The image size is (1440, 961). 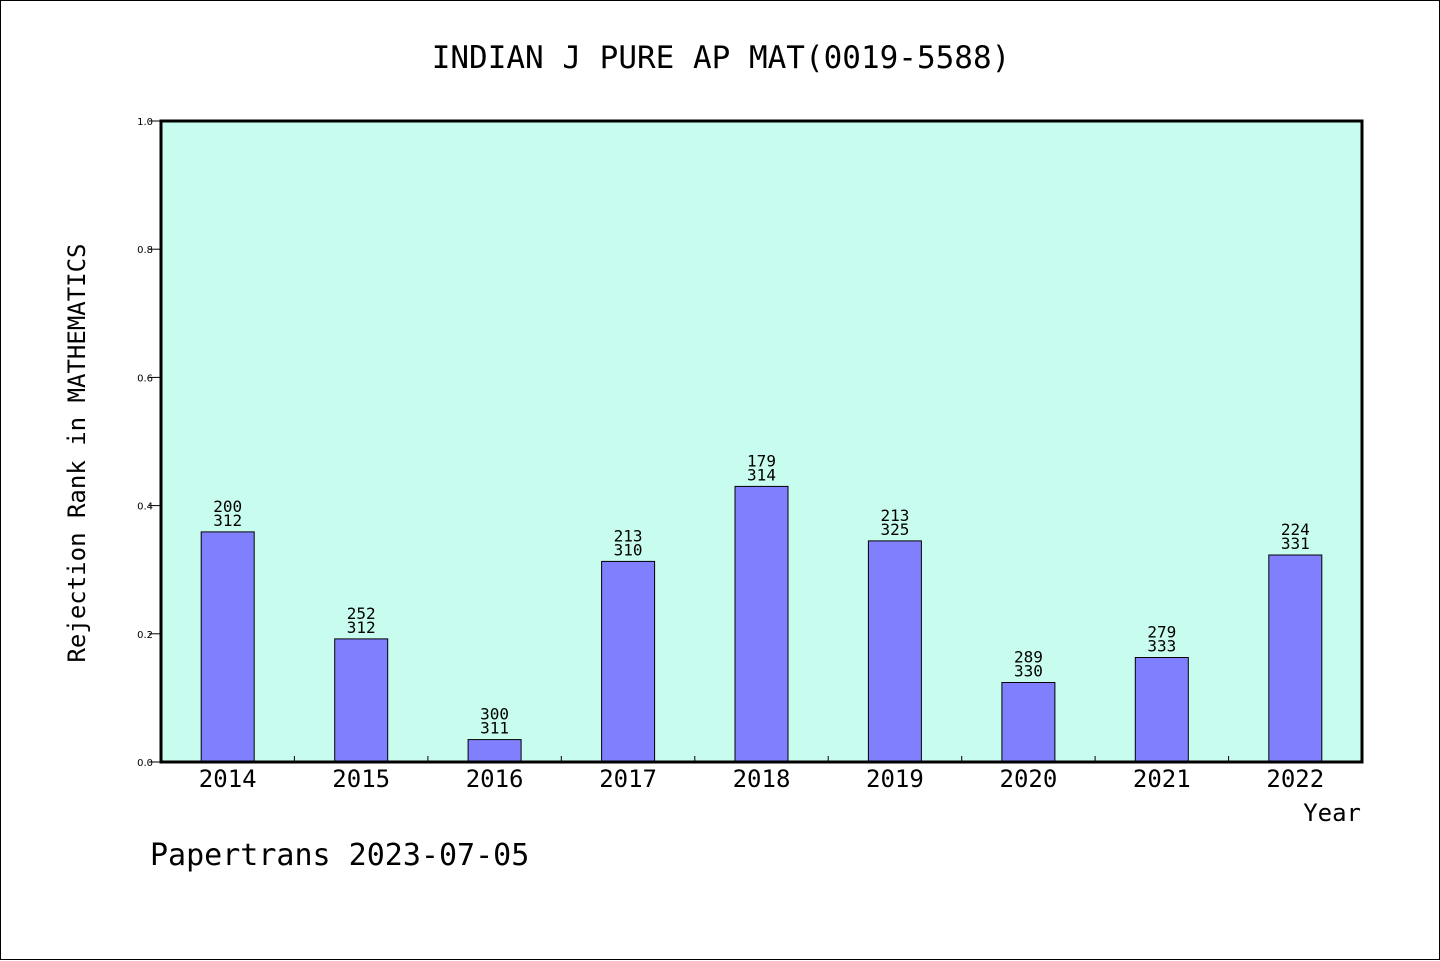 I want to click on data-label-bottom: 310, so click(x=628, y=549).